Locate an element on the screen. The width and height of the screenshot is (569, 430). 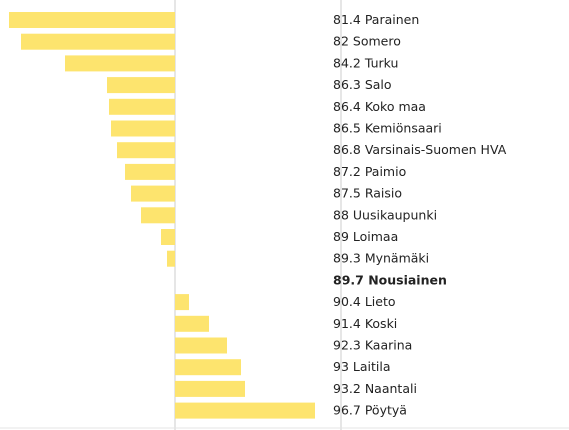
row-label: 89.3 Mynämäki is located at coordinates (381, 257).